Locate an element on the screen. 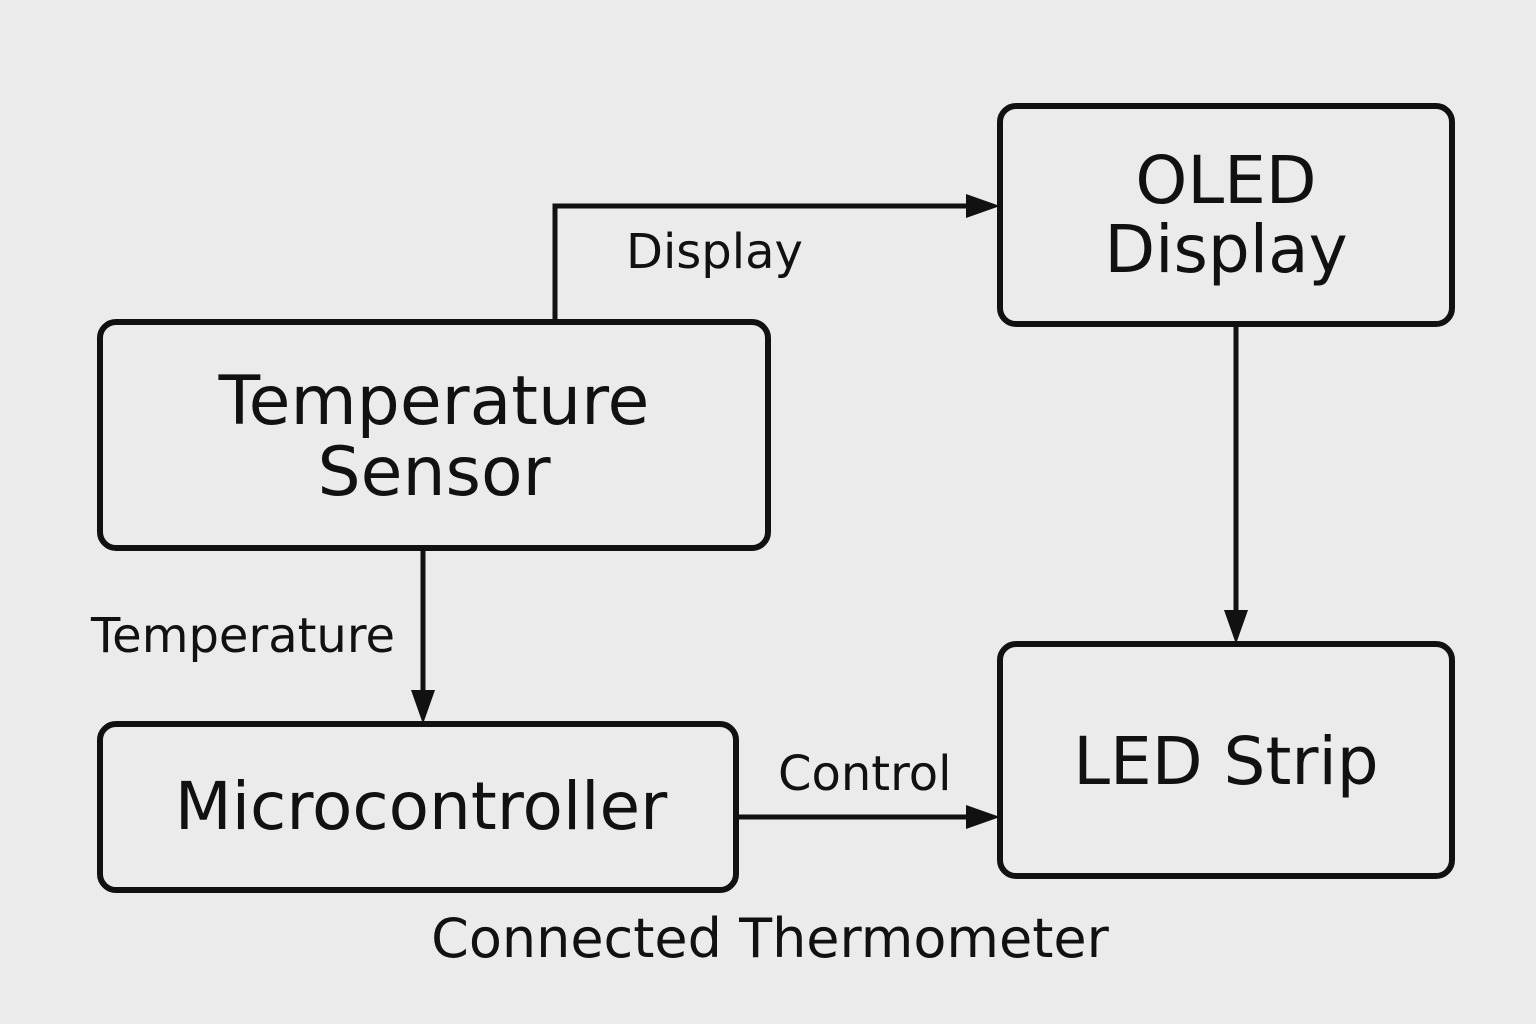 The image size is (1536, 1024). control-edge-label: Control is located at coordinates (865, 774).